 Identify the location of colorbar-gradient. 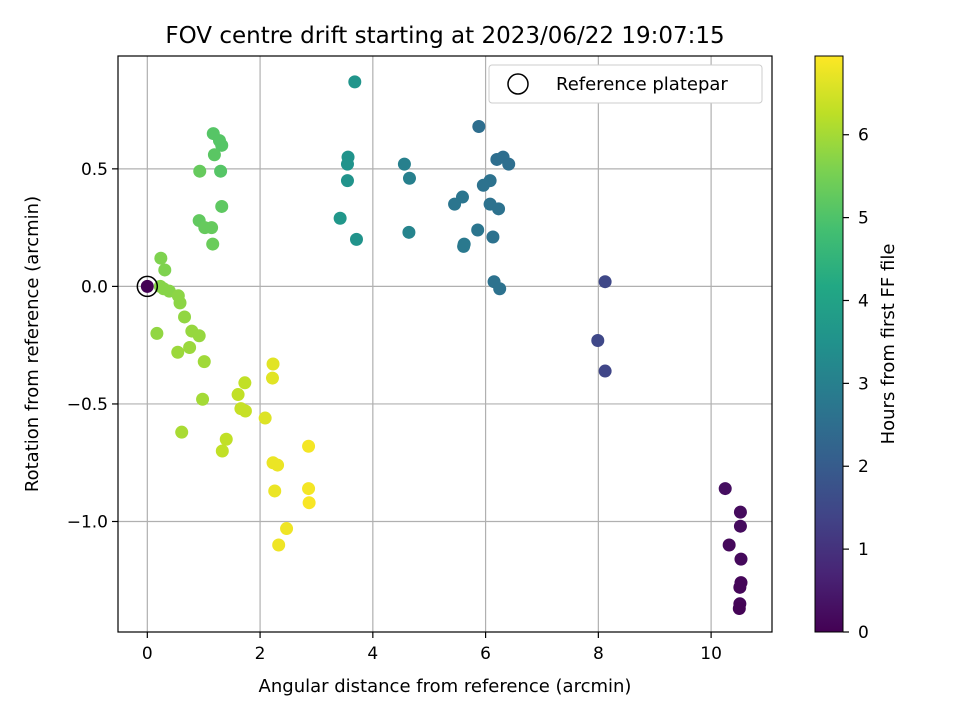
(829, 344).